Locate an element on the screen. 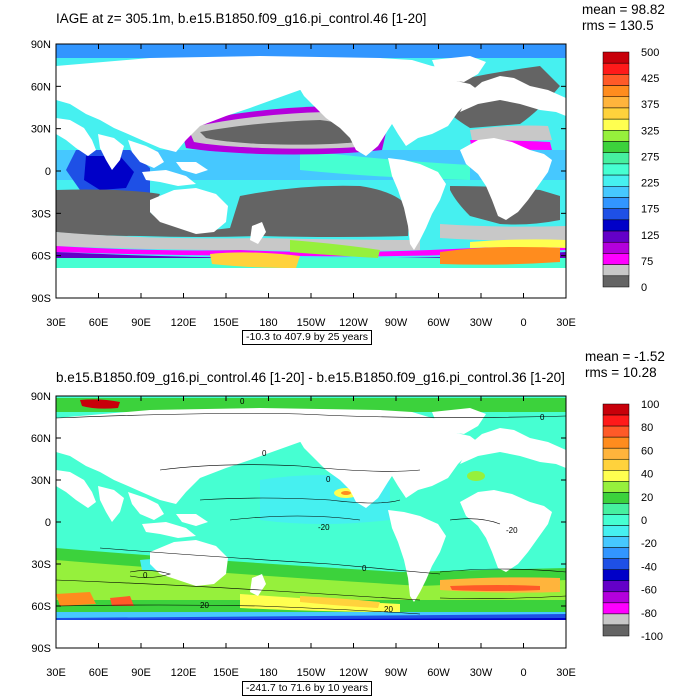  colorbar-label: 225 is located at coordinates (650, 184).